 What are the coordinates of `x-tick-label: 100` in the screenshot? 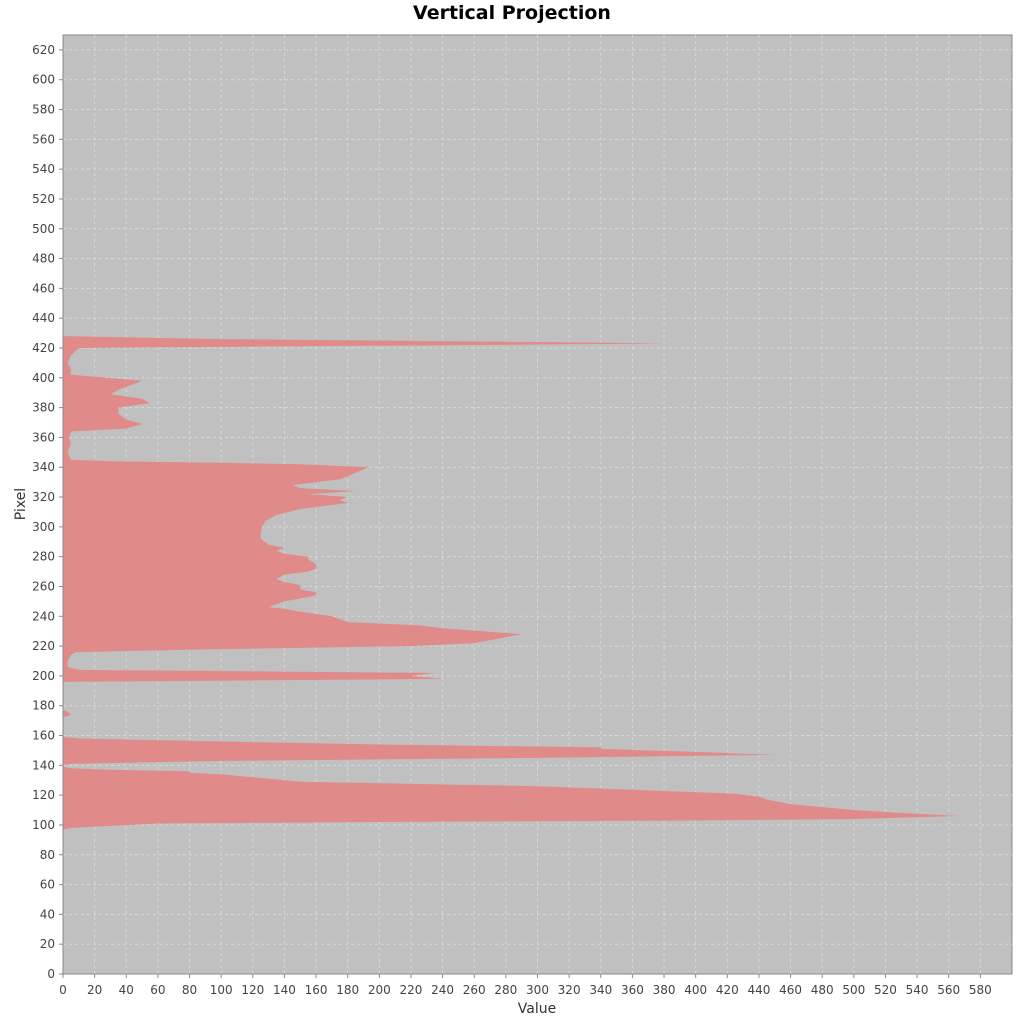 It's located at (221, 990).